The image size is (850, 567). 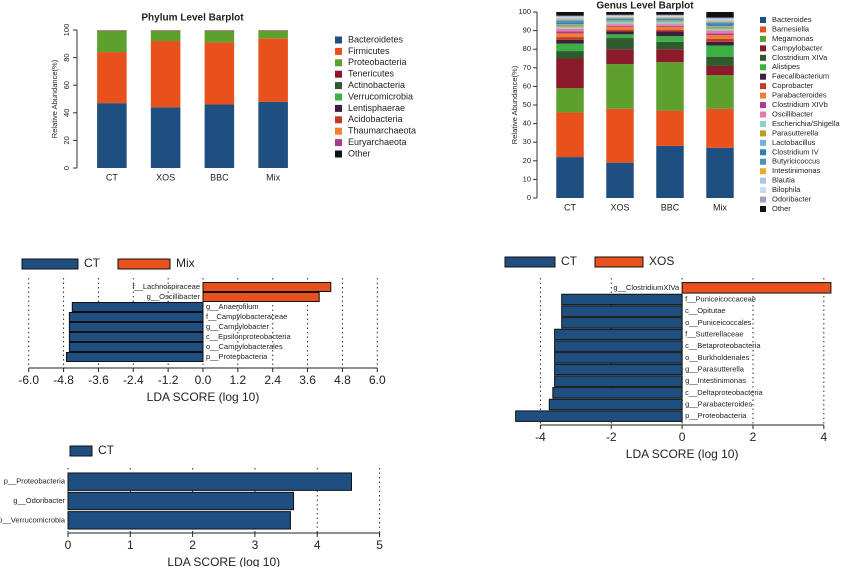 I want to click on x-tick-label: 5, so click(x=379, y=545).